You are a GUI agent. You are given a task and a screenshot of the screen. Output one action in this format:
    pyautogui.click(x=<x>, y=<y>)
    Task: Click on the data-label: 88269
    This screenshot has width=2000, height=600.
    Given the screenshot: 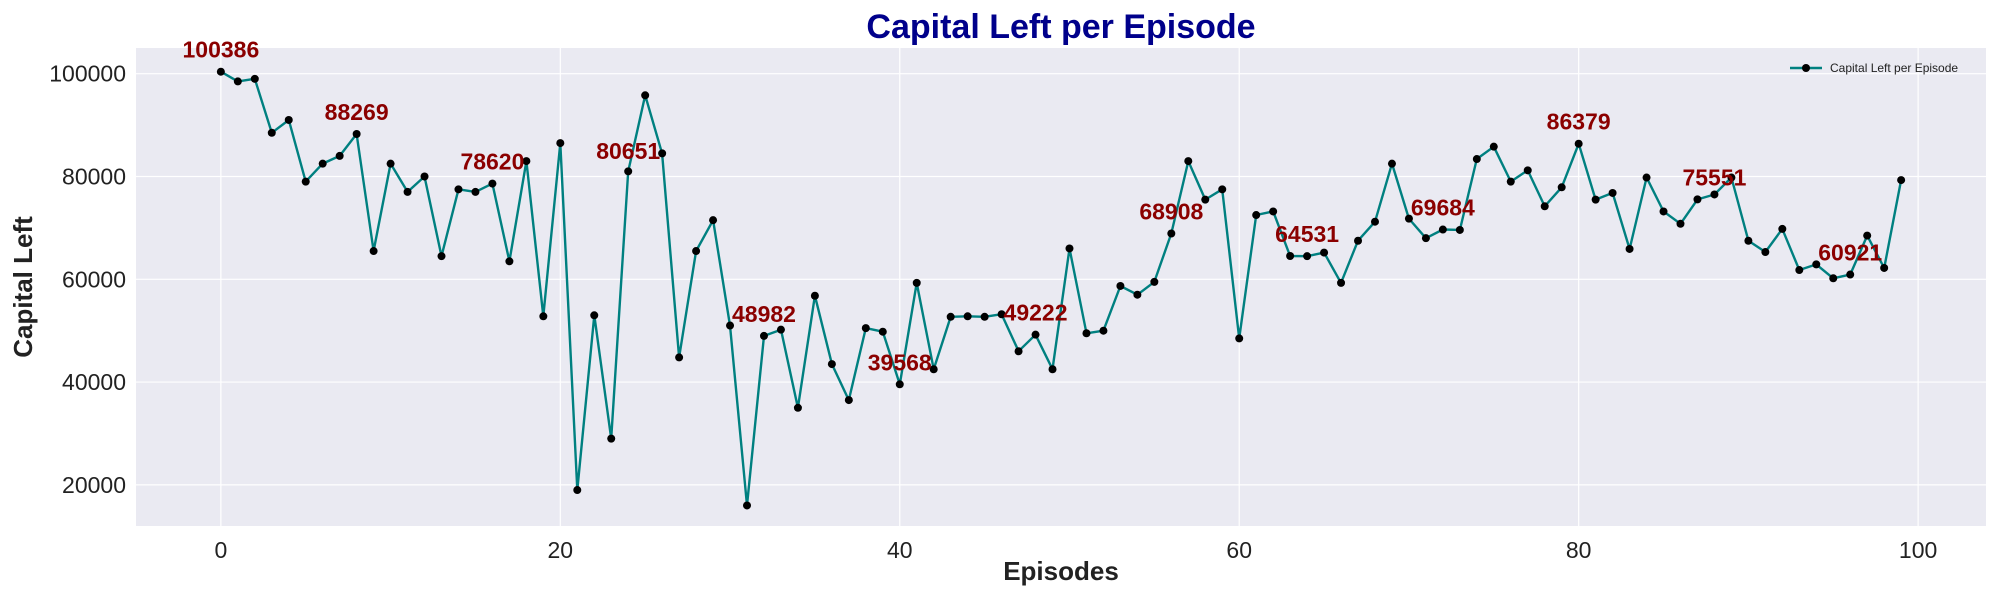 What is the action you would take?
    pyautogui.click(x=357, y=112)
    